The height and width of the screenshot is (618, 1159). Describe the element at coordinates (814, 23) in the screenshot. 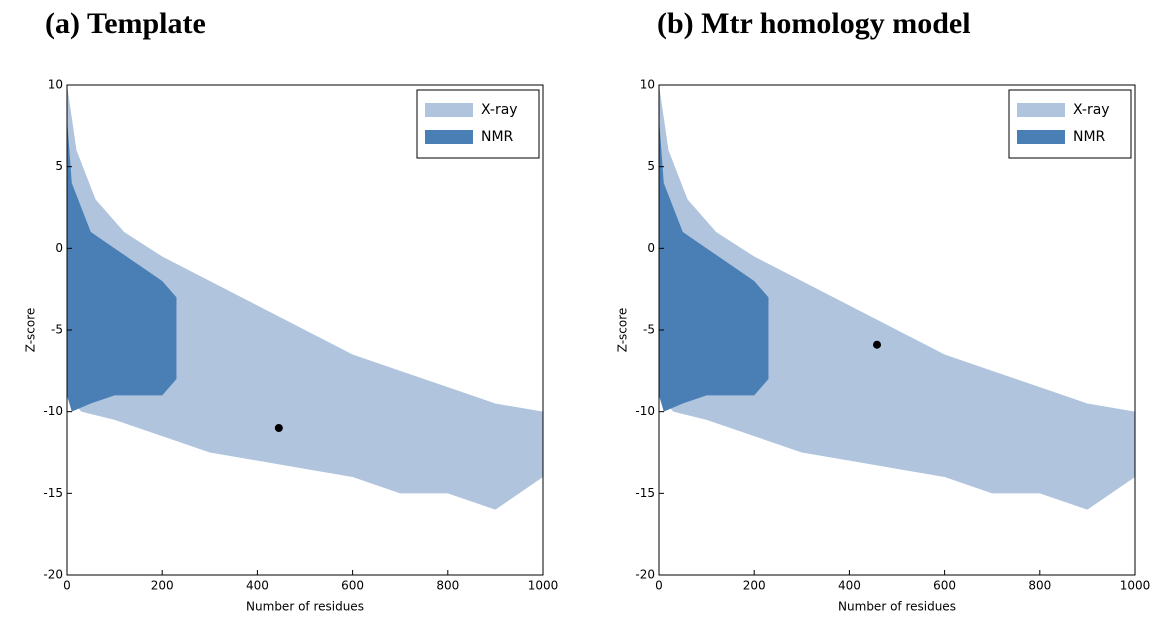

I see `chart-title: (b) Mtr homology model` at that location.